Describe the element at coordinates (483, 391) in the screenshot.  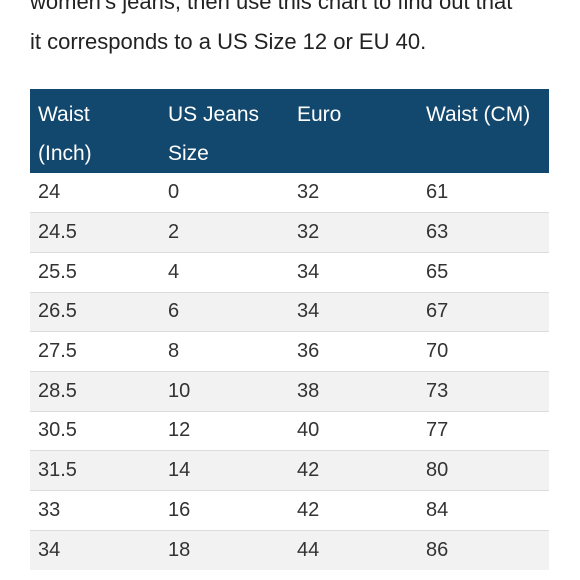
I see `cell-waist-cm: 73` at that location.